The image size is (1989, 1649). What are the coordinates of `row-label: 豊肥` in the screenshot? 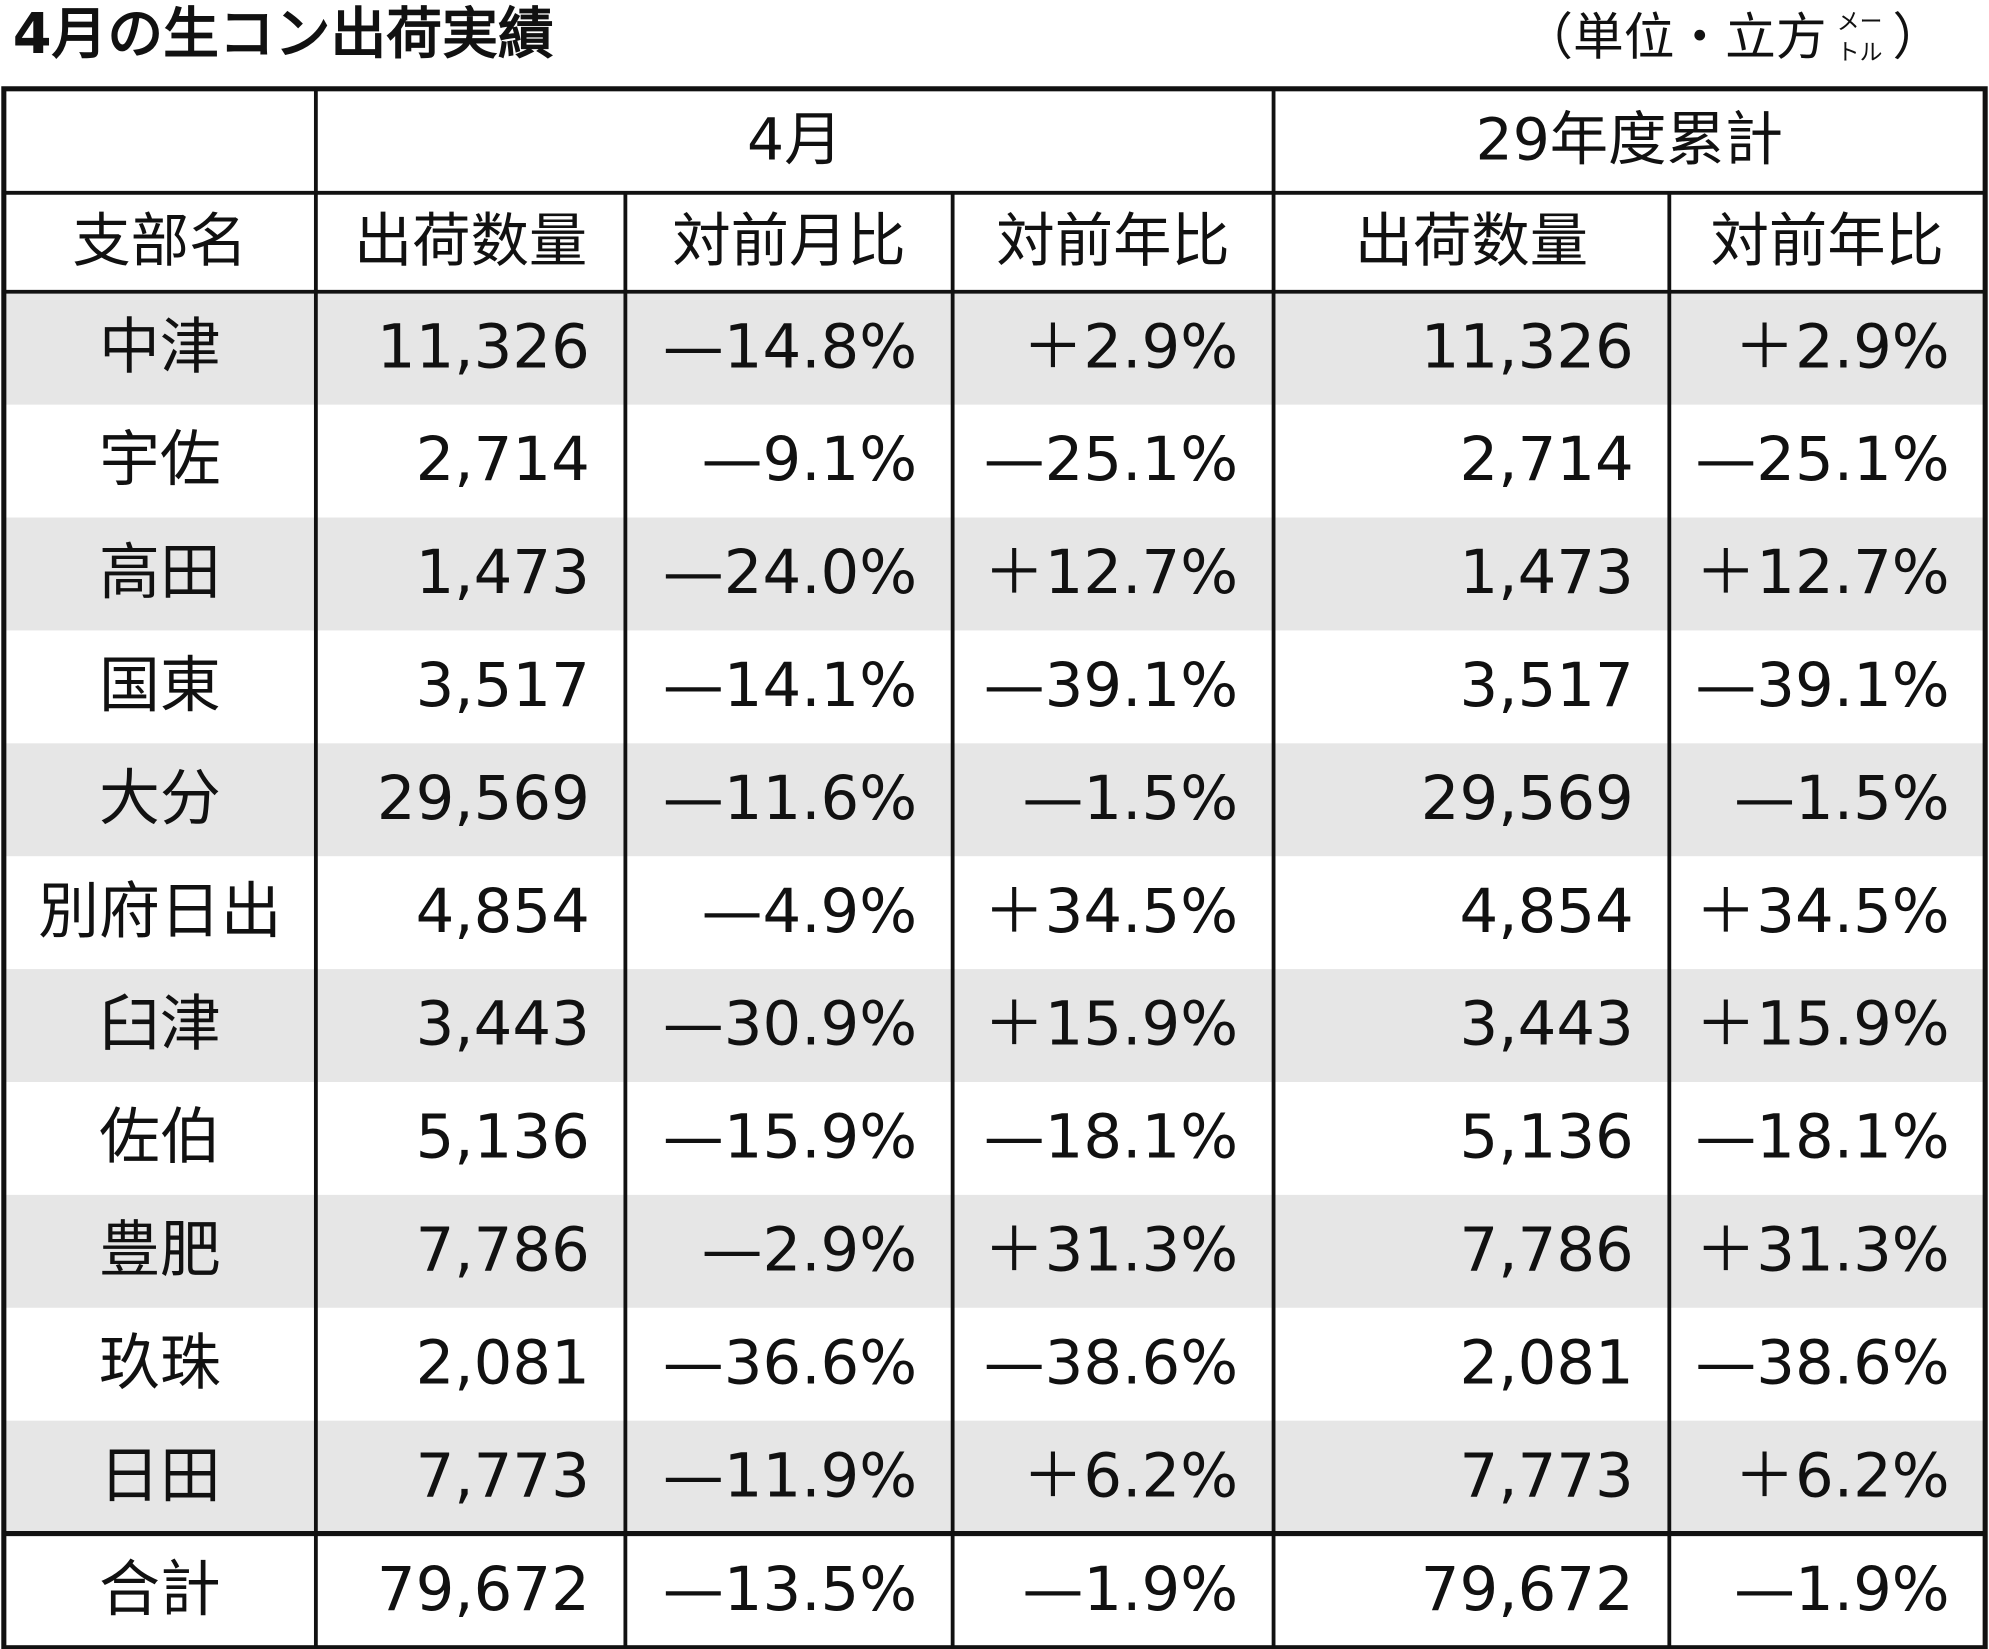 It's located at (160, 1249).